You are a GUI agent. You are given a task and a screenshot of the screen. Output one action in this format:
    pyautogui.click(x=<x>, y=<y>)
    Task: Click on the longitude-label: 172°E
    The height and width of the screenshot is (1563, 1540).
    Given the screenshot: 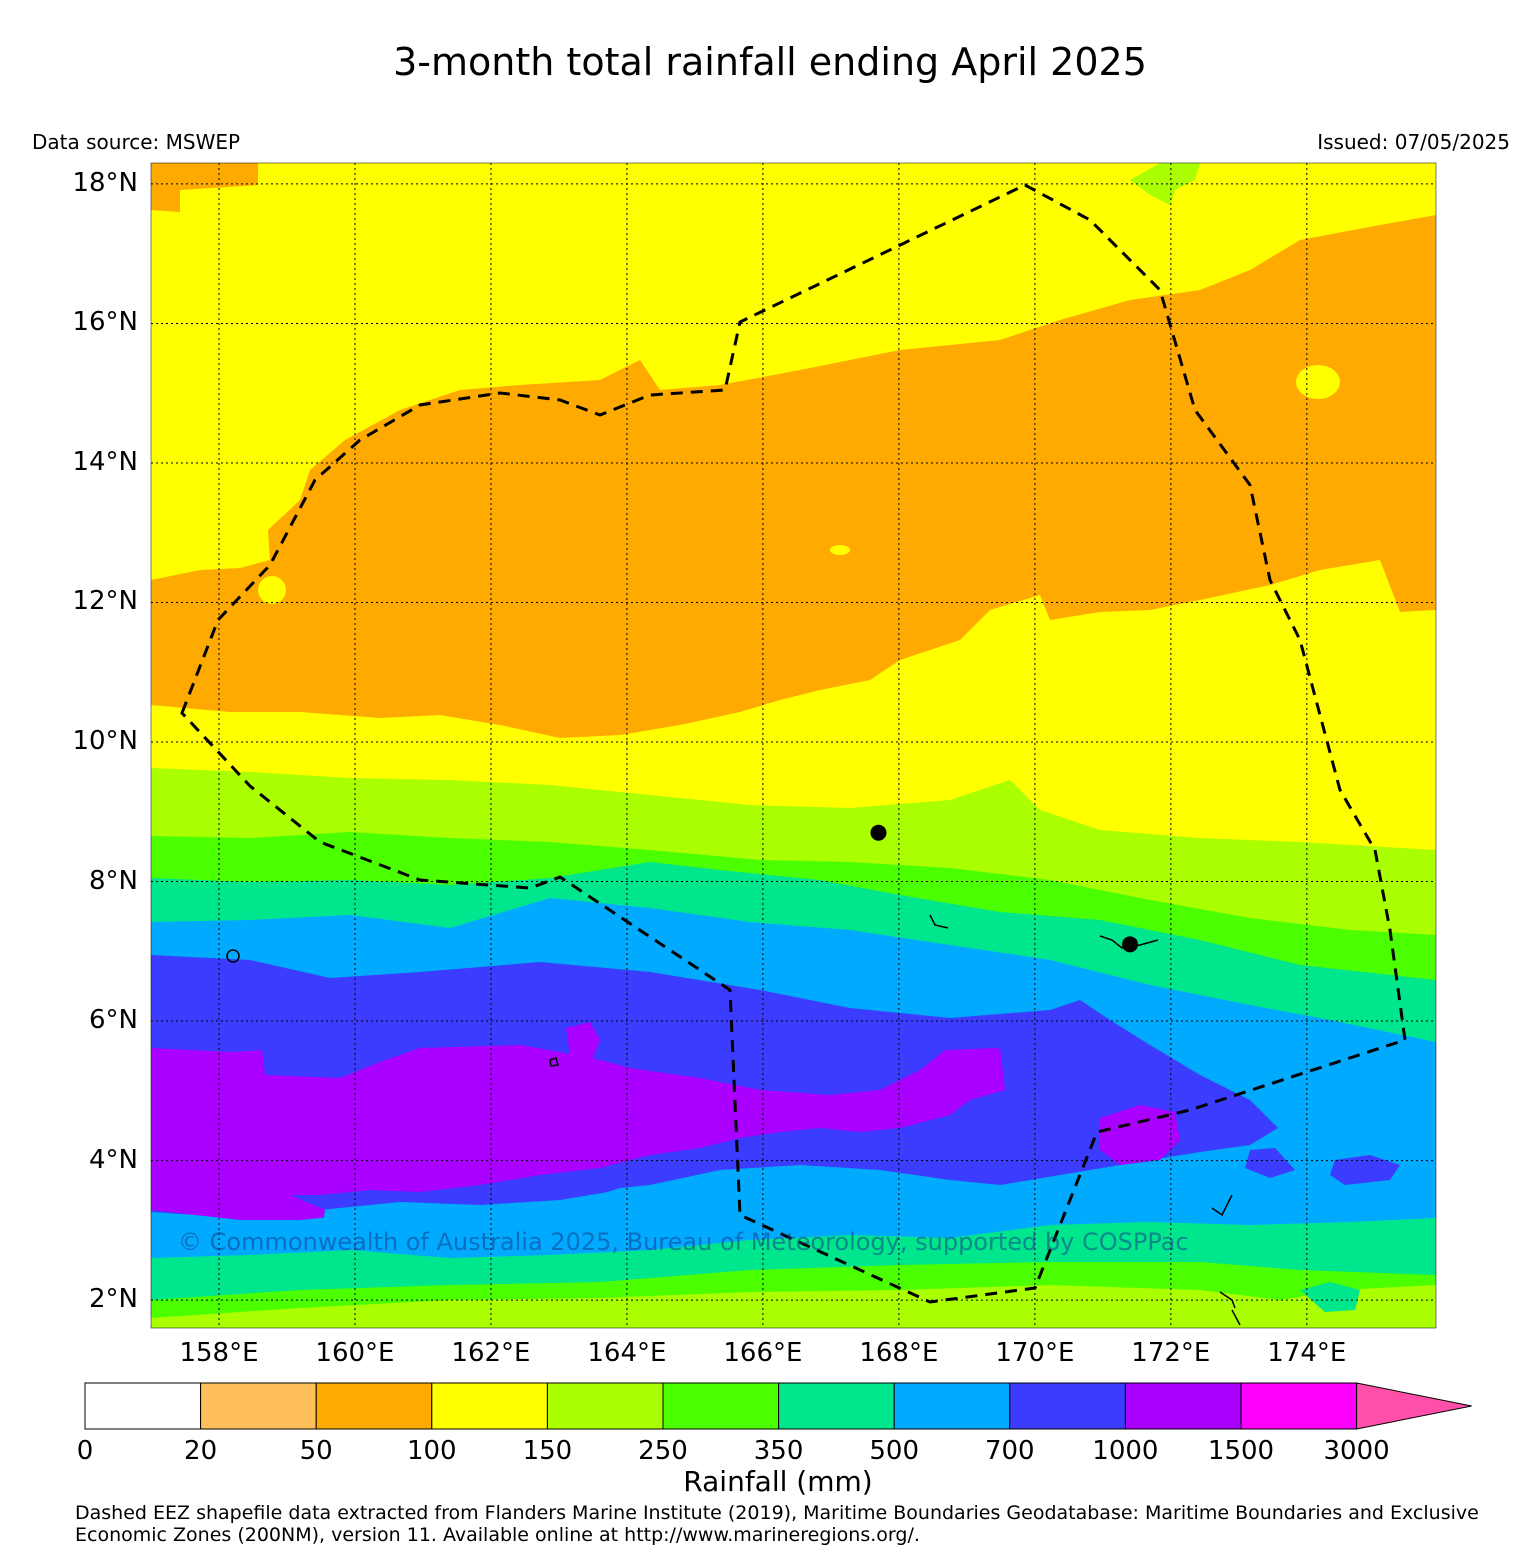 What is the action you would take?
    pyautogui.click(x=1171, y=1353)
    